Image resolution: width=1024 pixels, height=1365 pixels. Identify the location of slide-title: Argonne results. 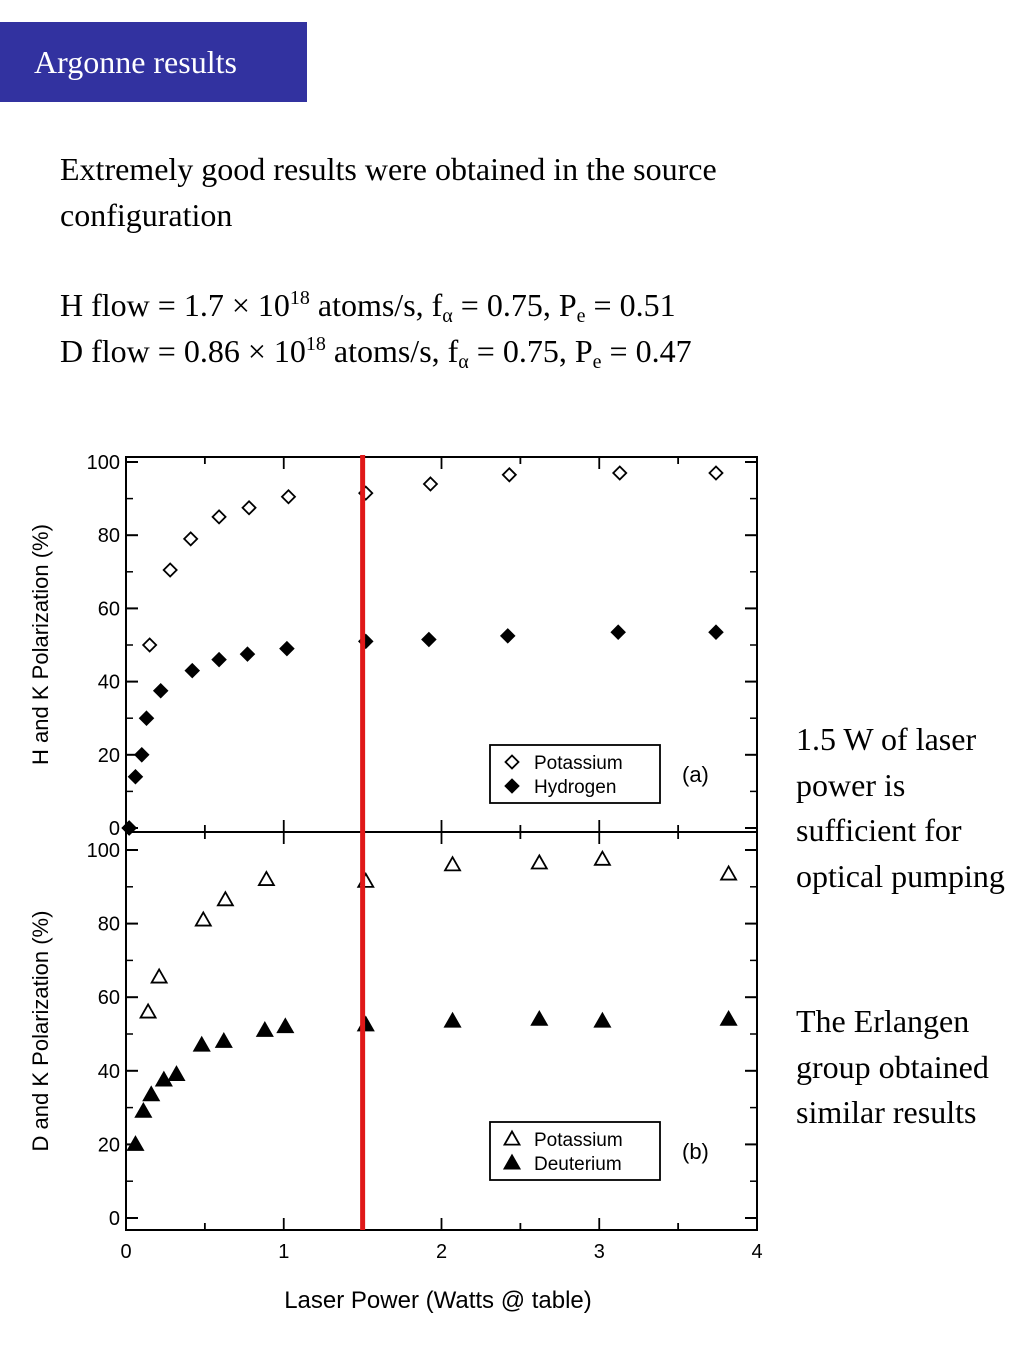
(153, 62).